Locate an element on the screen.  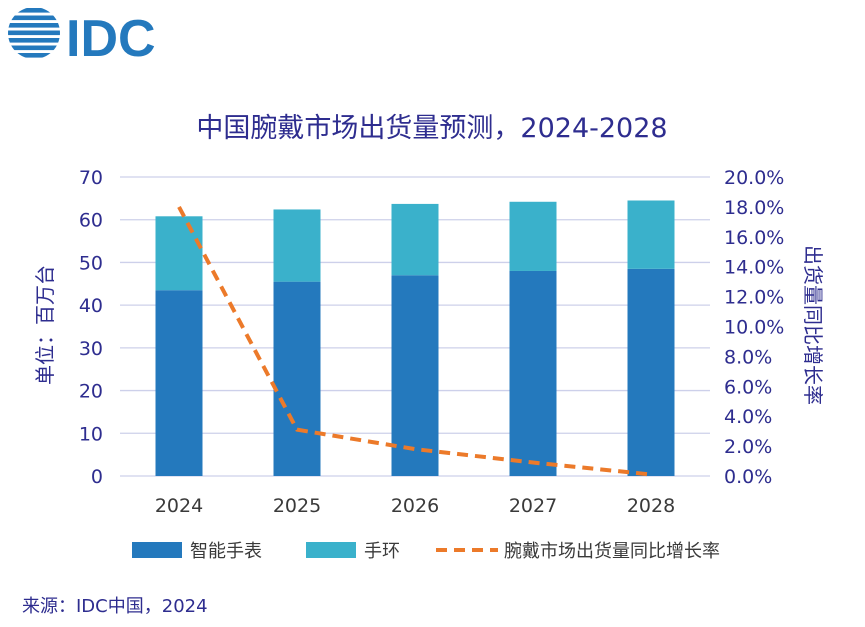
legend-label: 腕戴市场出货量同比增长率 is located at coordinates (612, 551).